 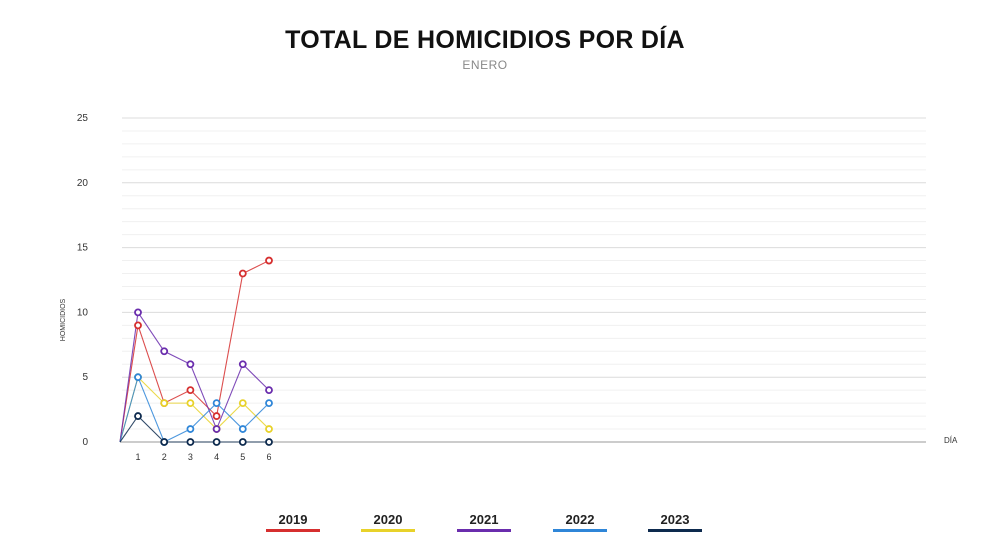 I want to click on legend-item-2020: 2020, so click(x=388, y=522).